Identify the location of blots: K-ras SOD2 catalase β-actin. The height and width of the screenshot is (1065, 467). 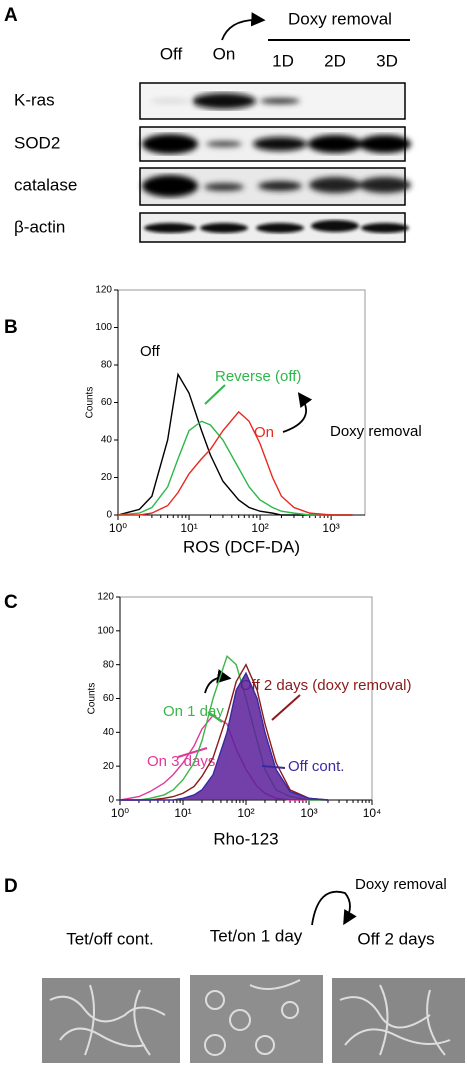
(212, 162).